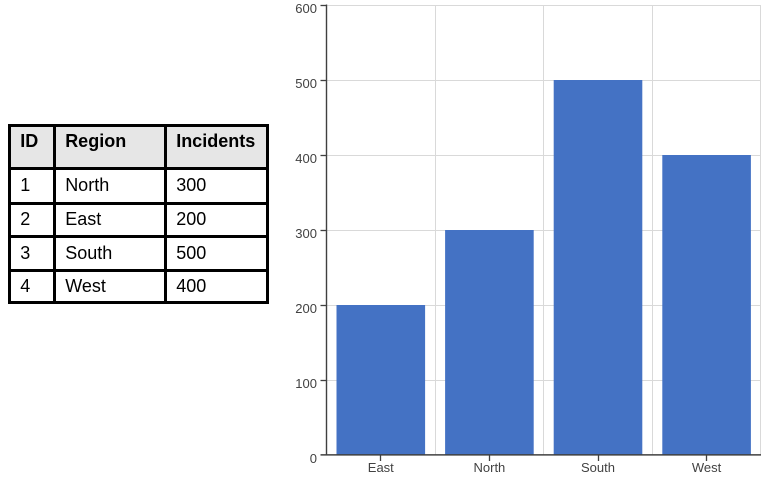 The width and height of the screenshot is (767, 478). Describe the element at coordinates (306, 383) in the screenshot. I see `svg-text: 100` at that location.